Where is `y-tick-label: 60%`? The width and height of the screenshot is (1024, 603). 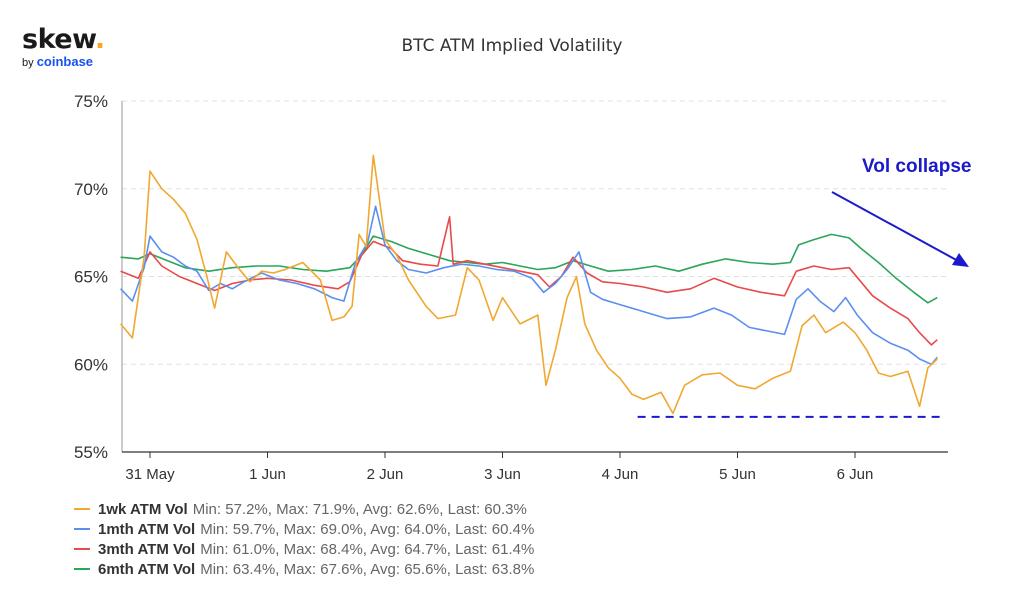
y-tick-label: 60% is located at coordinates (91, 364).